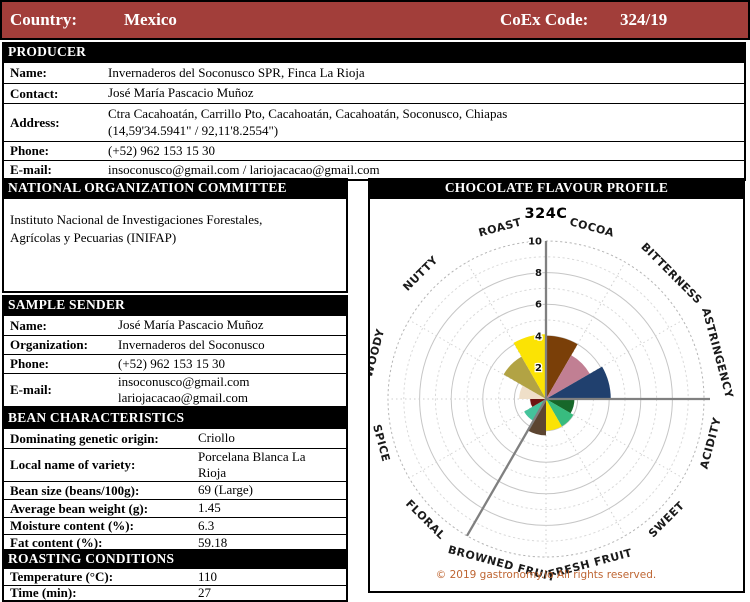 This screenshot has width=750, height=602. What do you see at coordinates (500, 228) in the screenshot?
I see `chart-category-label: ROAST` at bounding box center [500, 228].